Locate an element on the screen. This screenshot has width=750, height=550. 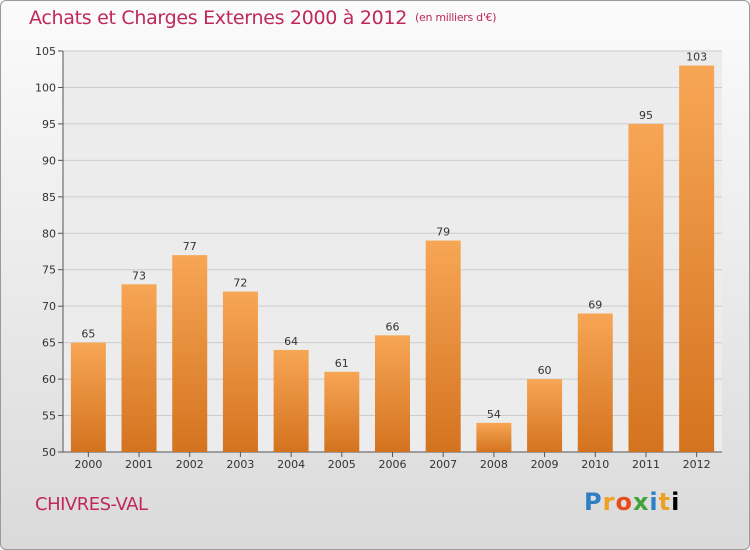
x-tick-label: 2007 is located at coordinates (443, 464).